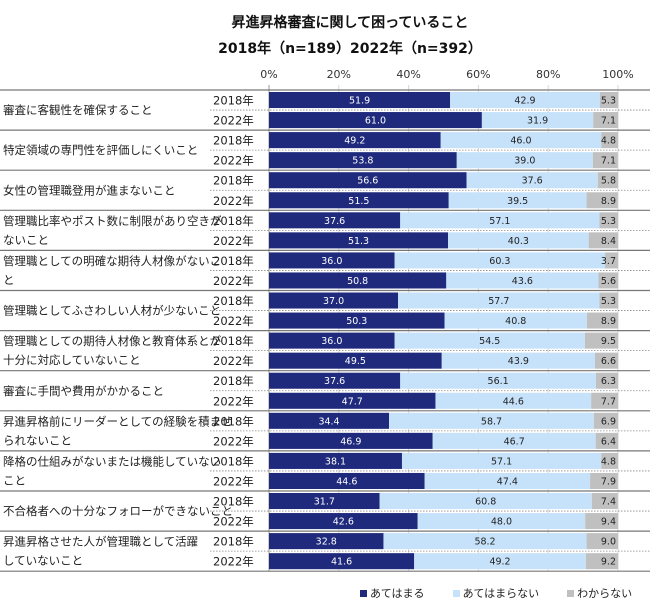  What do you see at coordinates (501, 593) in the screenshot?
I see `legend-label-not-applies: あてはまらない` at bounding box center [501, 593].